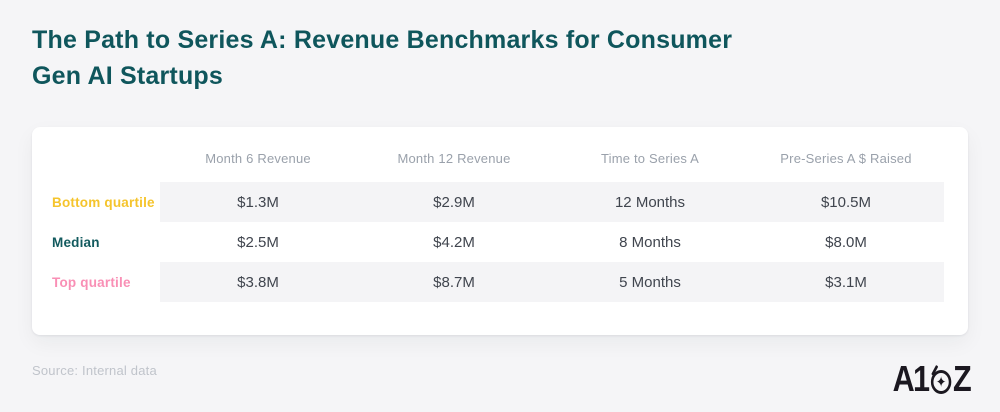  What do you see at coordinates (454, 158) in the screenshot?
I see `column-header-month-12-revenue: Month 12 Revenue` at bounding box center [454, 158].